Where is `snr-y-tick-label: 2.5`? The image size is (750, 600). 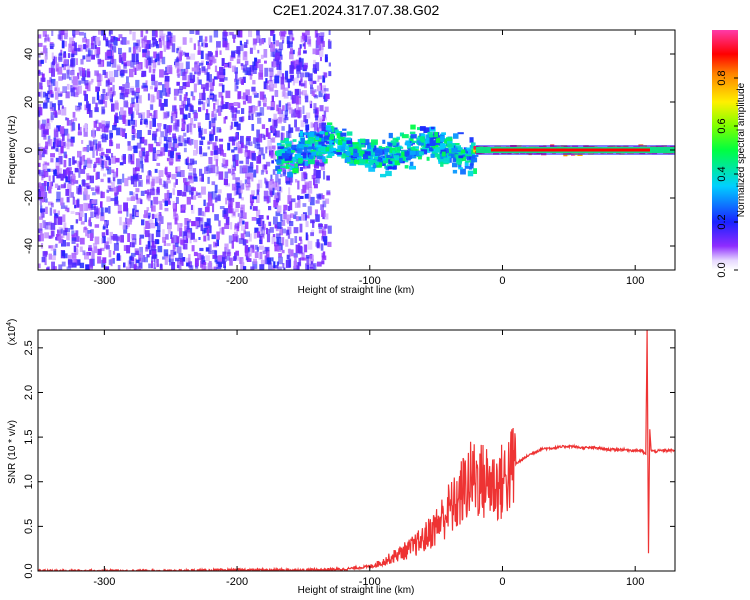 snr-y-tick-label: 2.5 is located at coordinates (29, 347).